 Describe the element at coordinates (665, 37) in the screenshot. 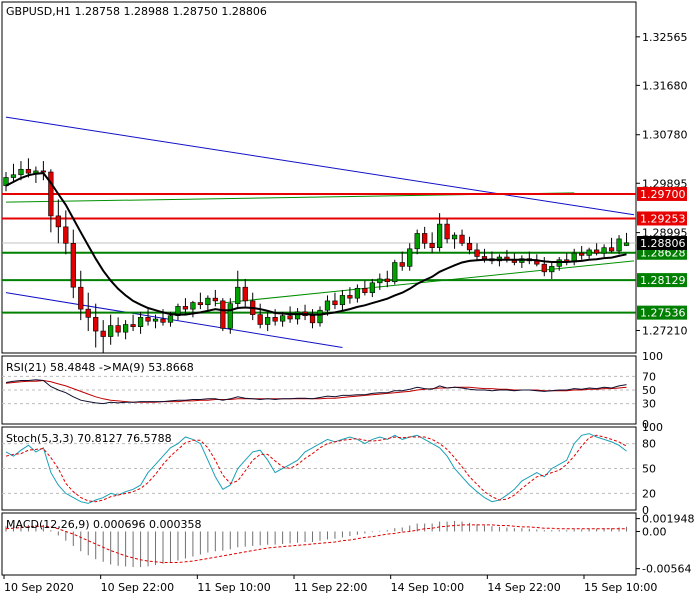

I see `price-tick-label: 1.32565` at that location.